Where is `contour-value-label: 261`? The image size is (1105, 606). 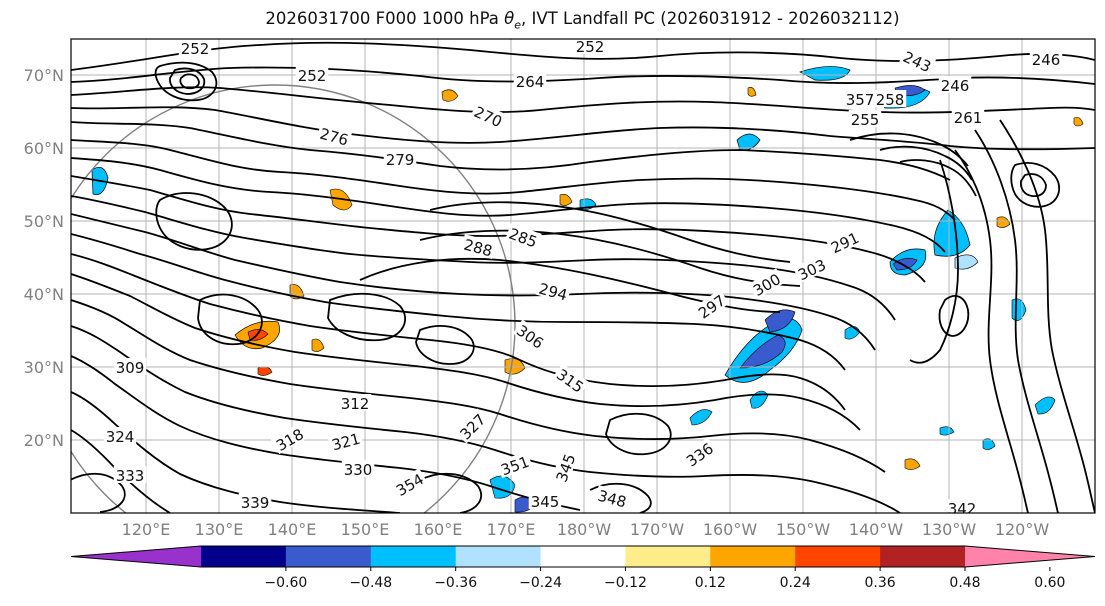 contour-value-label: 261 is located at coordinates (968, 118).